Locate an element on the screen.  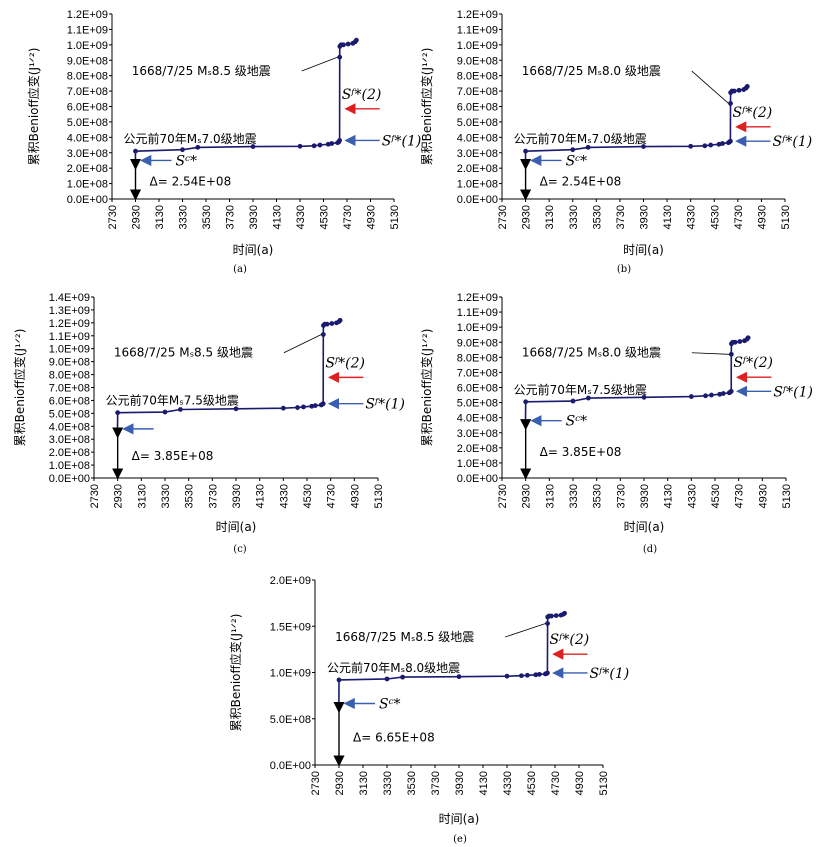
panel-caption: (c) is located at coordinates (240, 549).